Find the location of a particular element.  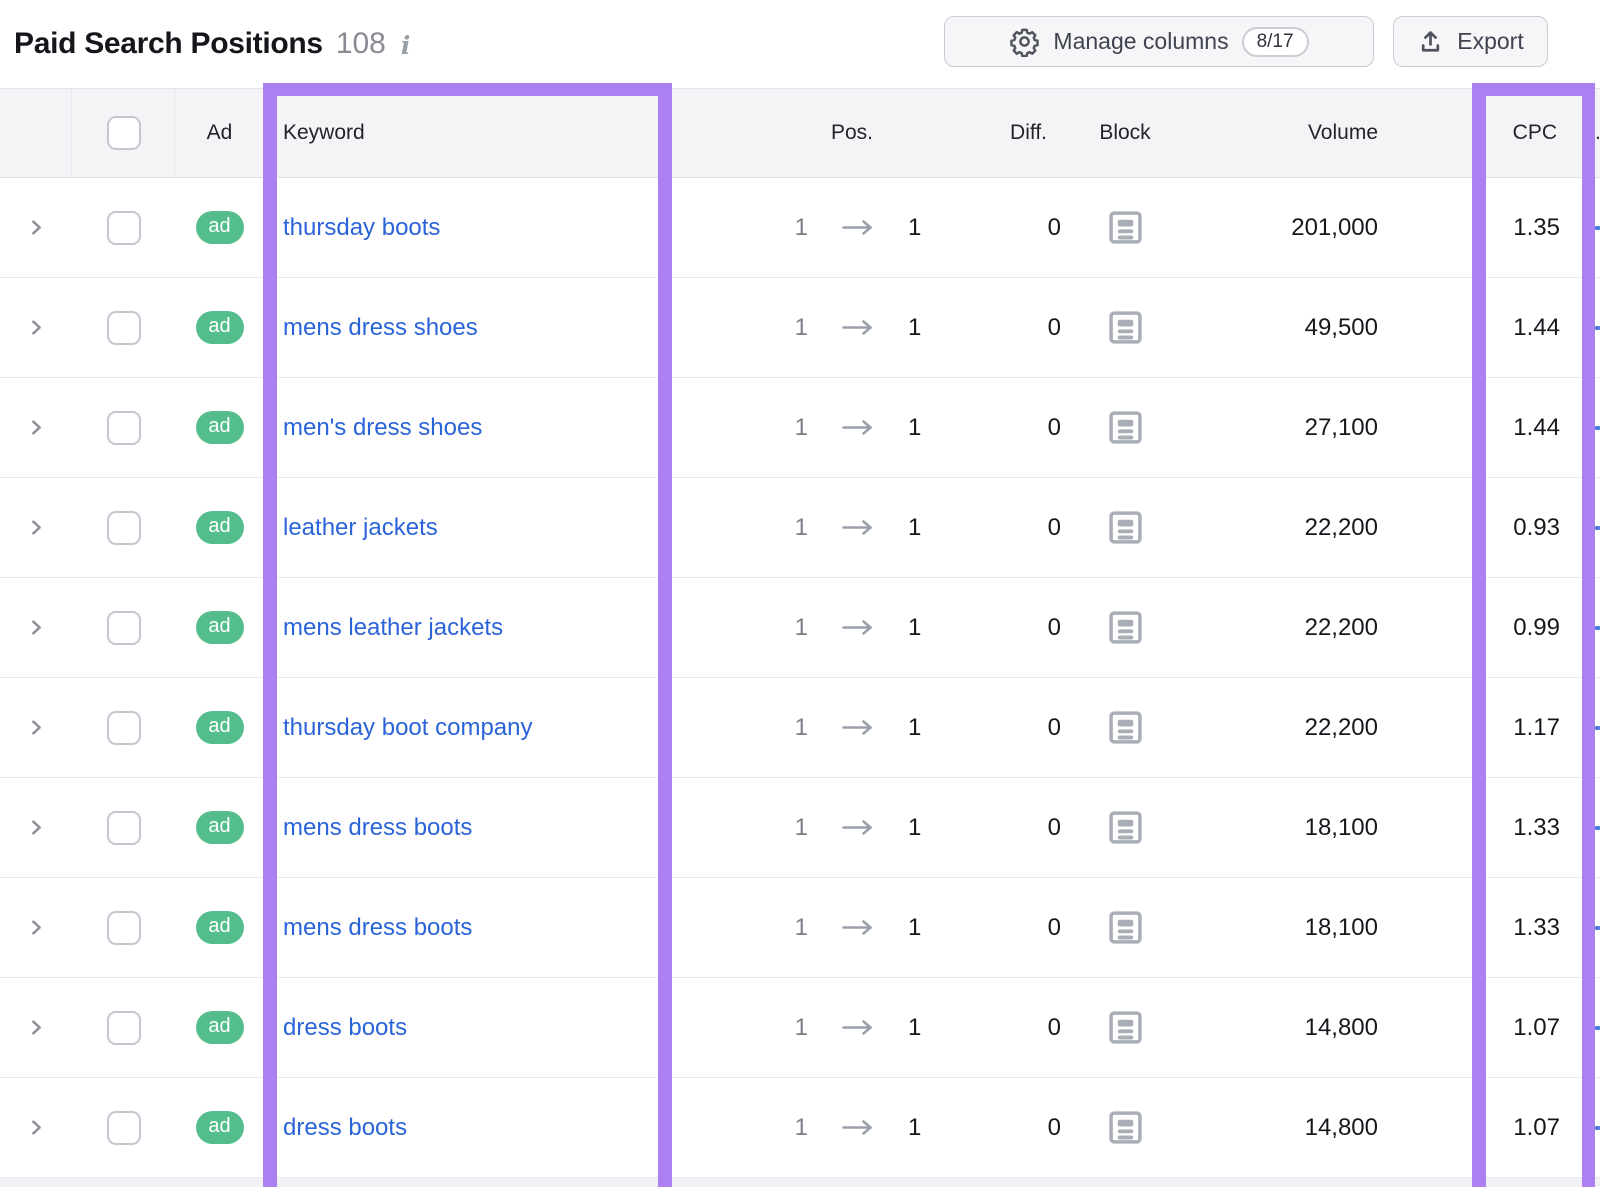

clipped-value-sliver is located at coordinates (1597, 1027).